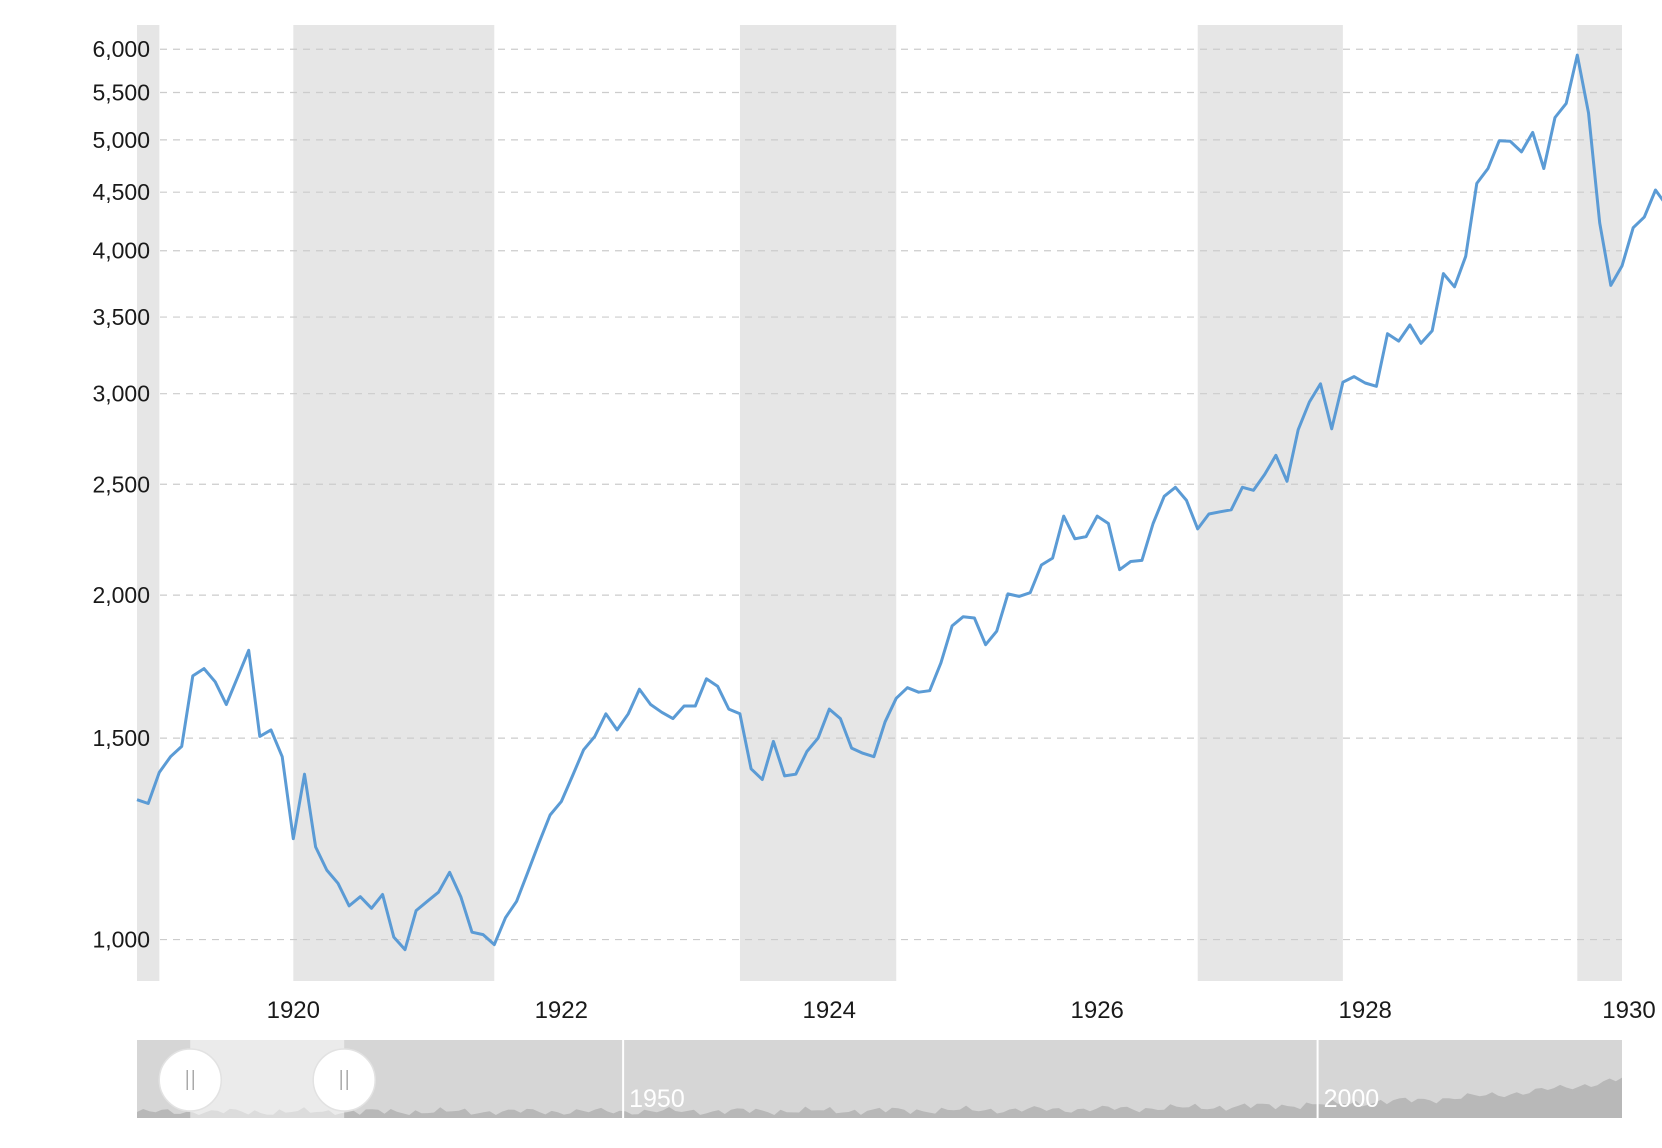  Describe the element at coordinates (121, 738) in the screenshot. I see `y-tick-label: 1,500` at that location.